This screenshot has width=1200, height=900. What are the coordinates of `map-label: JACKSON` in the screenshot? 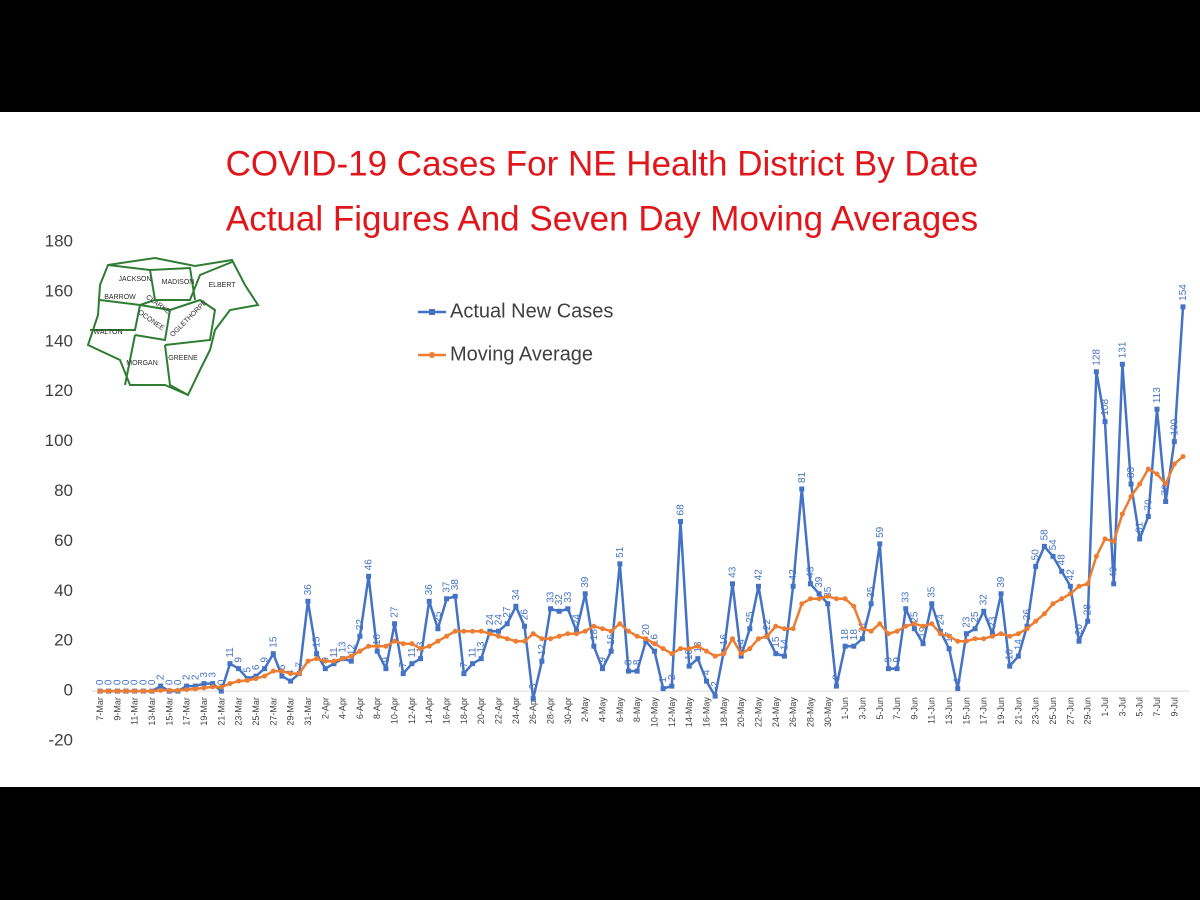 It's located at (134, 279).